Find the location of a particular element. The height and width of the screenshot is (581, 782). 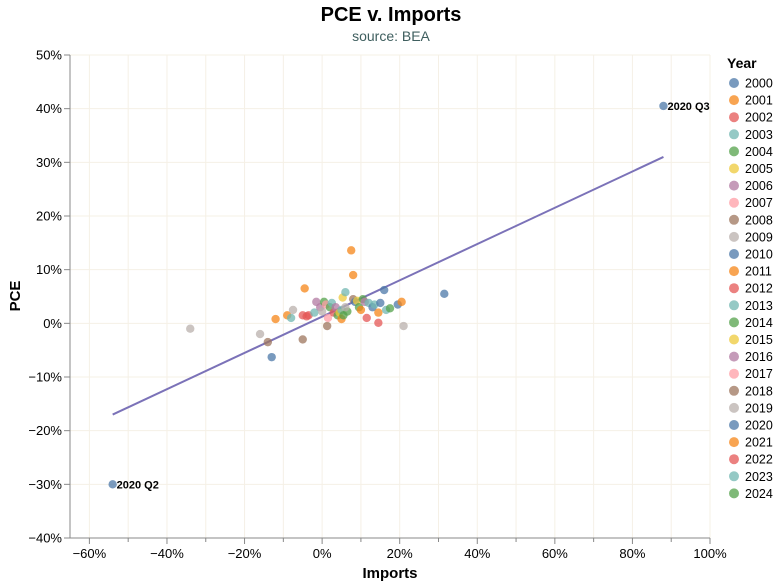

x-tick-label: 100% is located at coordinates (710, 553).